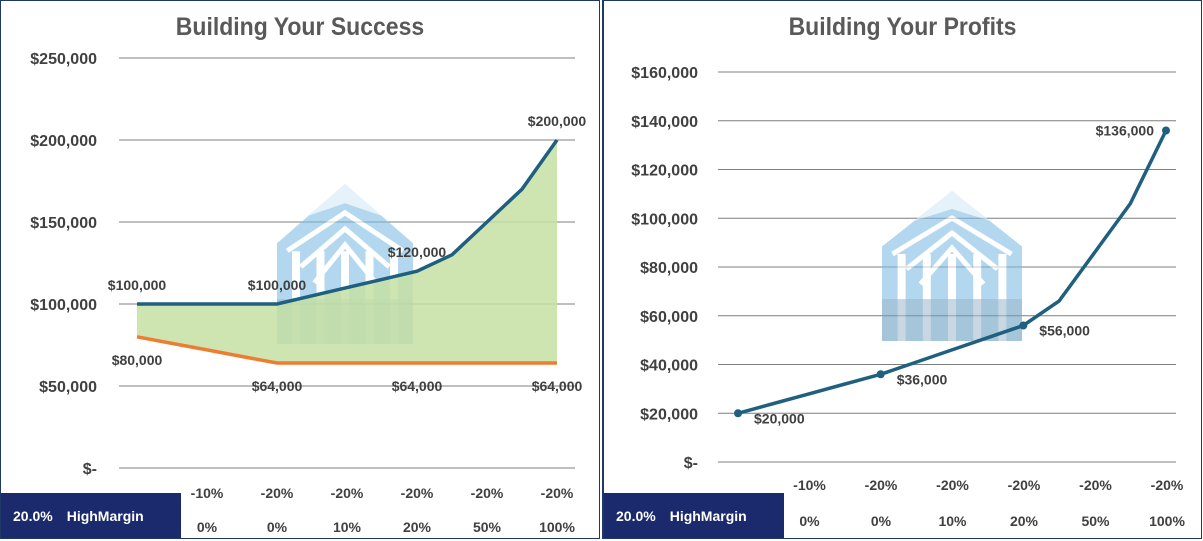  I want to click on y-tick-label: $120,000, so click(664, 171).